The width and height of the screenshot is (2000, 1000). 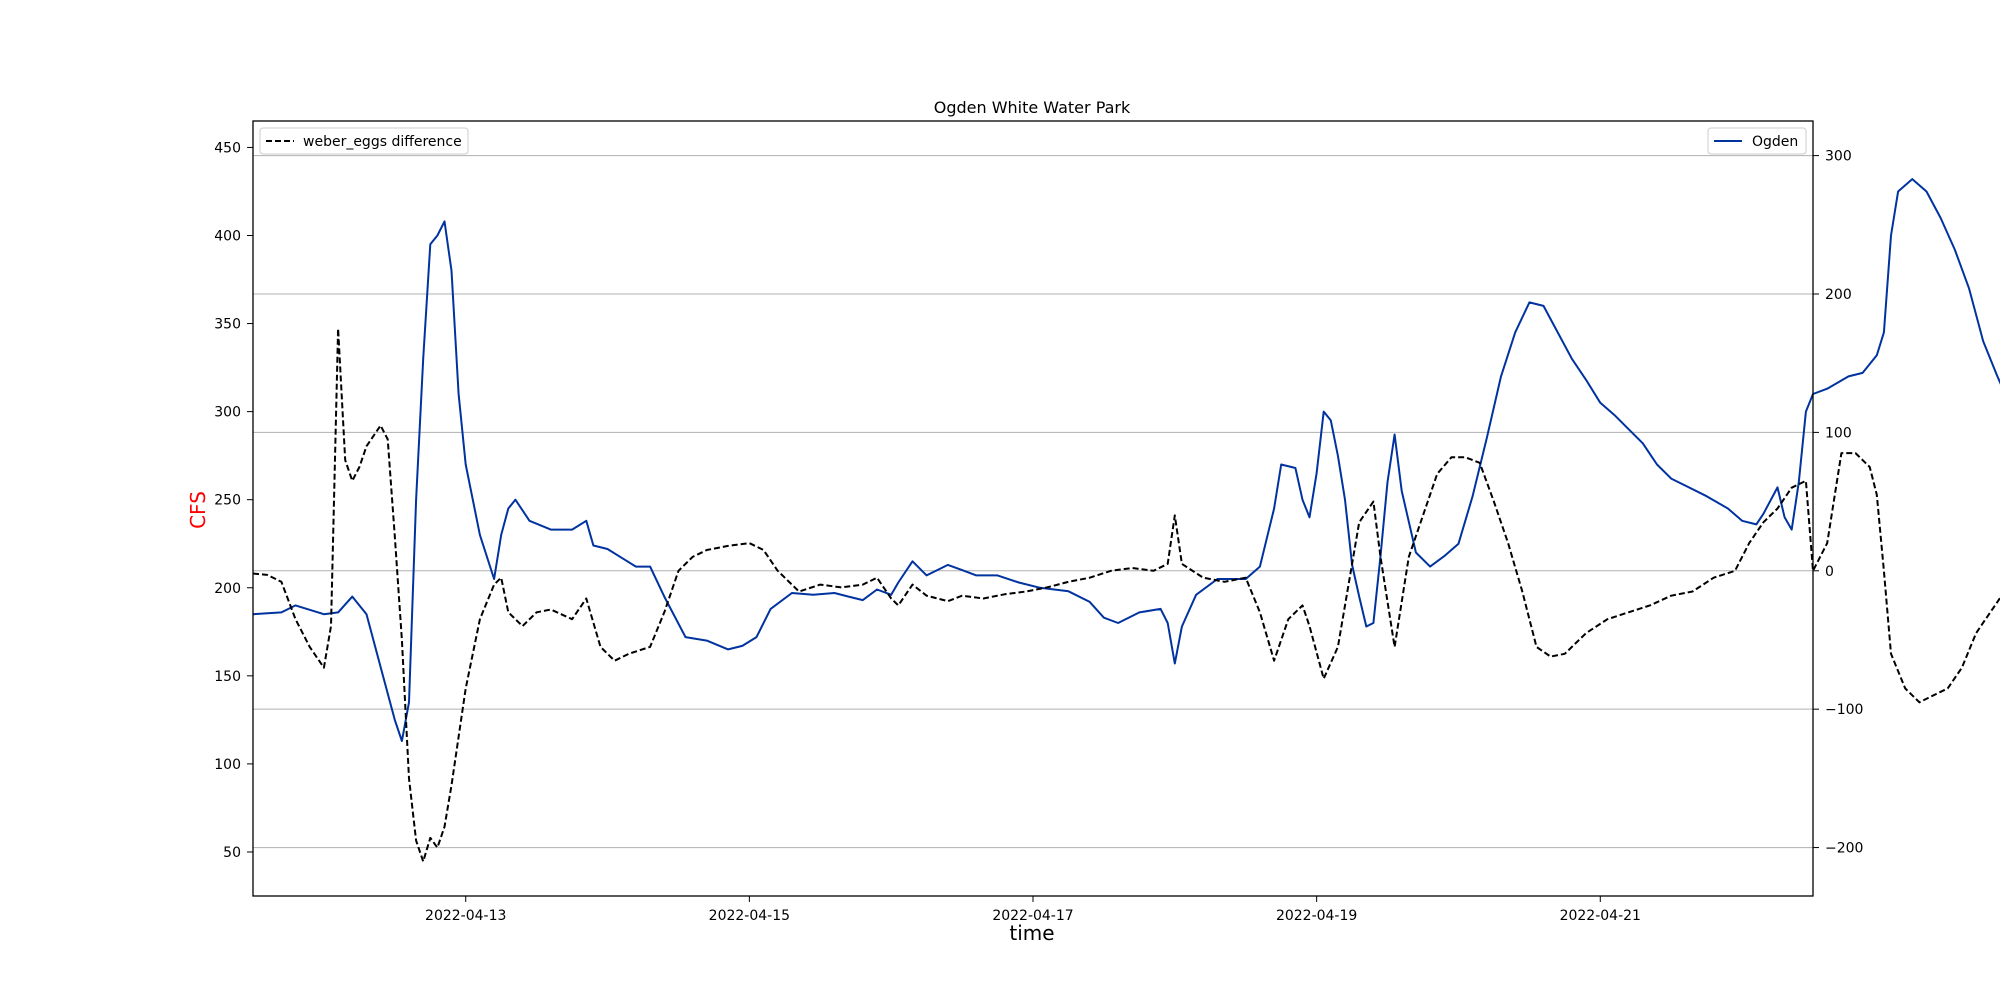 I want to click on right-tick-label: −100, so click(x=1844, y=710).